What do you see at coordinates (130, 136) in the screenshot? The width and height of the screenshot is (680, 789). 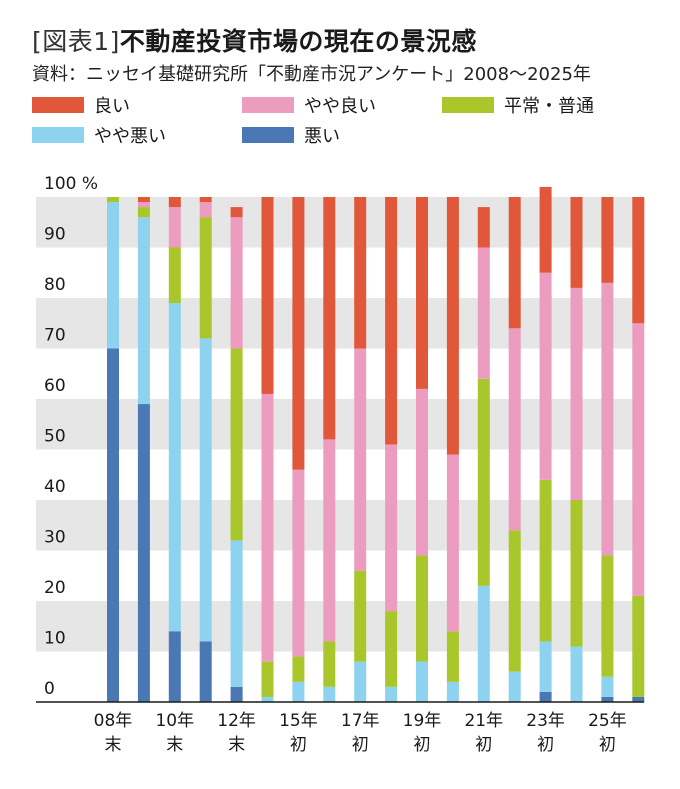 I see `legend-label-somewhat-bad: やや悪い` at bounding box center [130, 136].